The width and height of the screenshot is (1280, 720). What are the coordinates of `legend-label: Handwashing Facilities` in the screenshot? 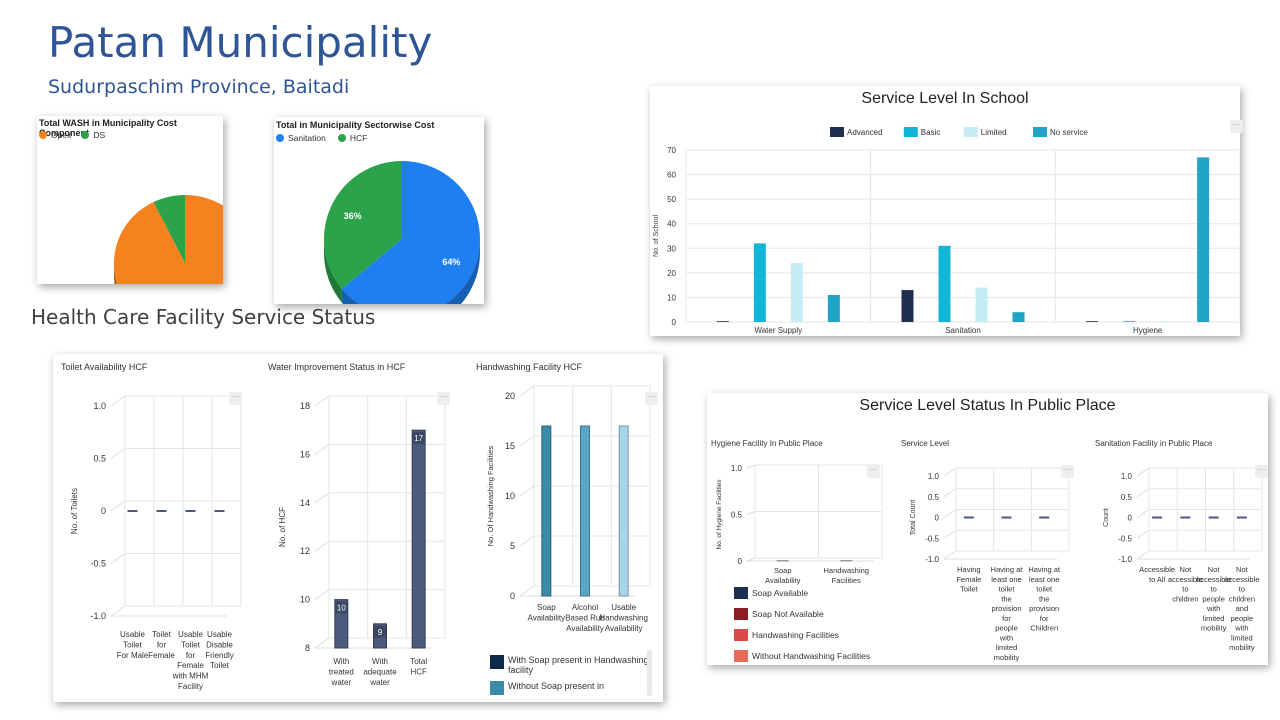 It's located at (795, 635).